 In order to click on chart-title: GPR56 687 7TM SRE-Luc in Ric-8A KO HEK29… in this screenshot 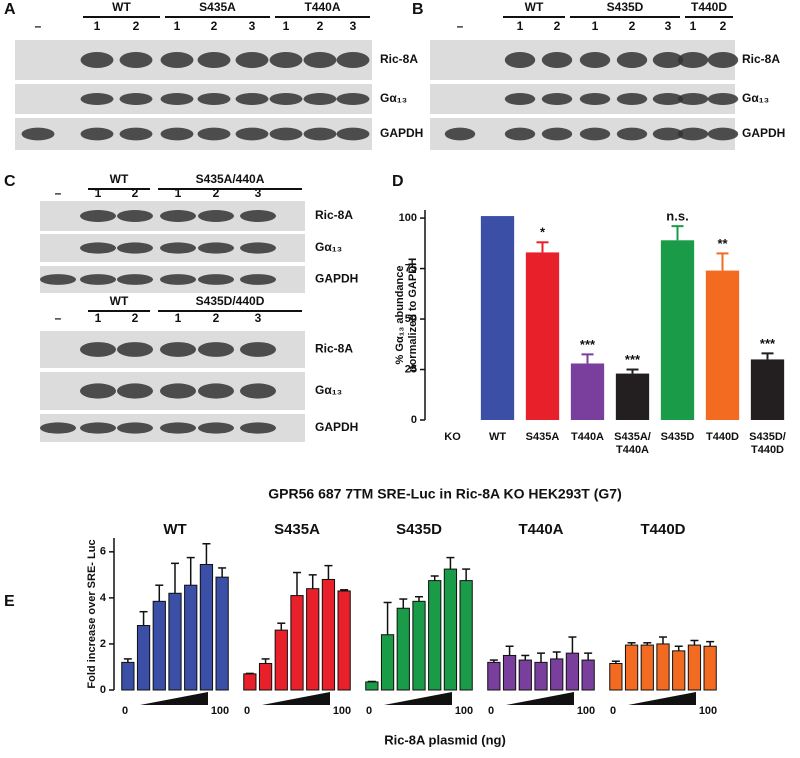, I will do `click(444, 494)`.